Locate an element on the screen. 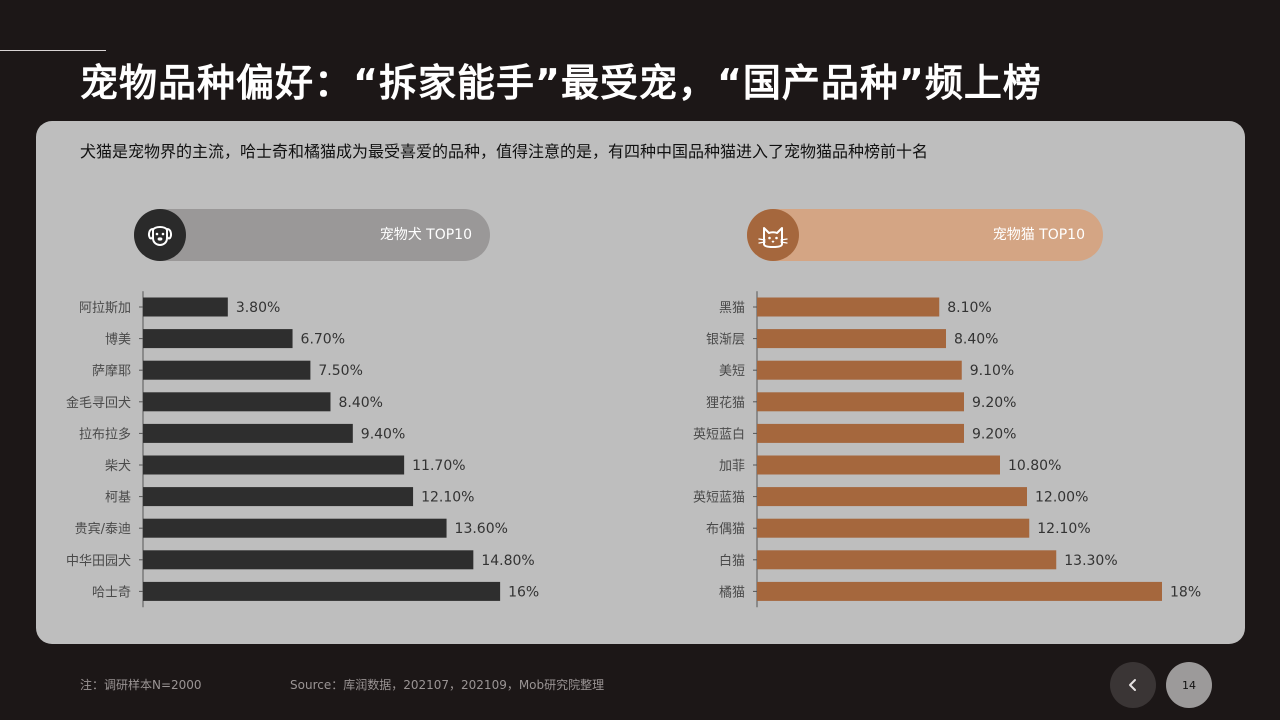 Image resolution: width=1280 pixels, height=720 pixels. cat-category-label: 英短蓝白 is located at coordinates (719, 434).